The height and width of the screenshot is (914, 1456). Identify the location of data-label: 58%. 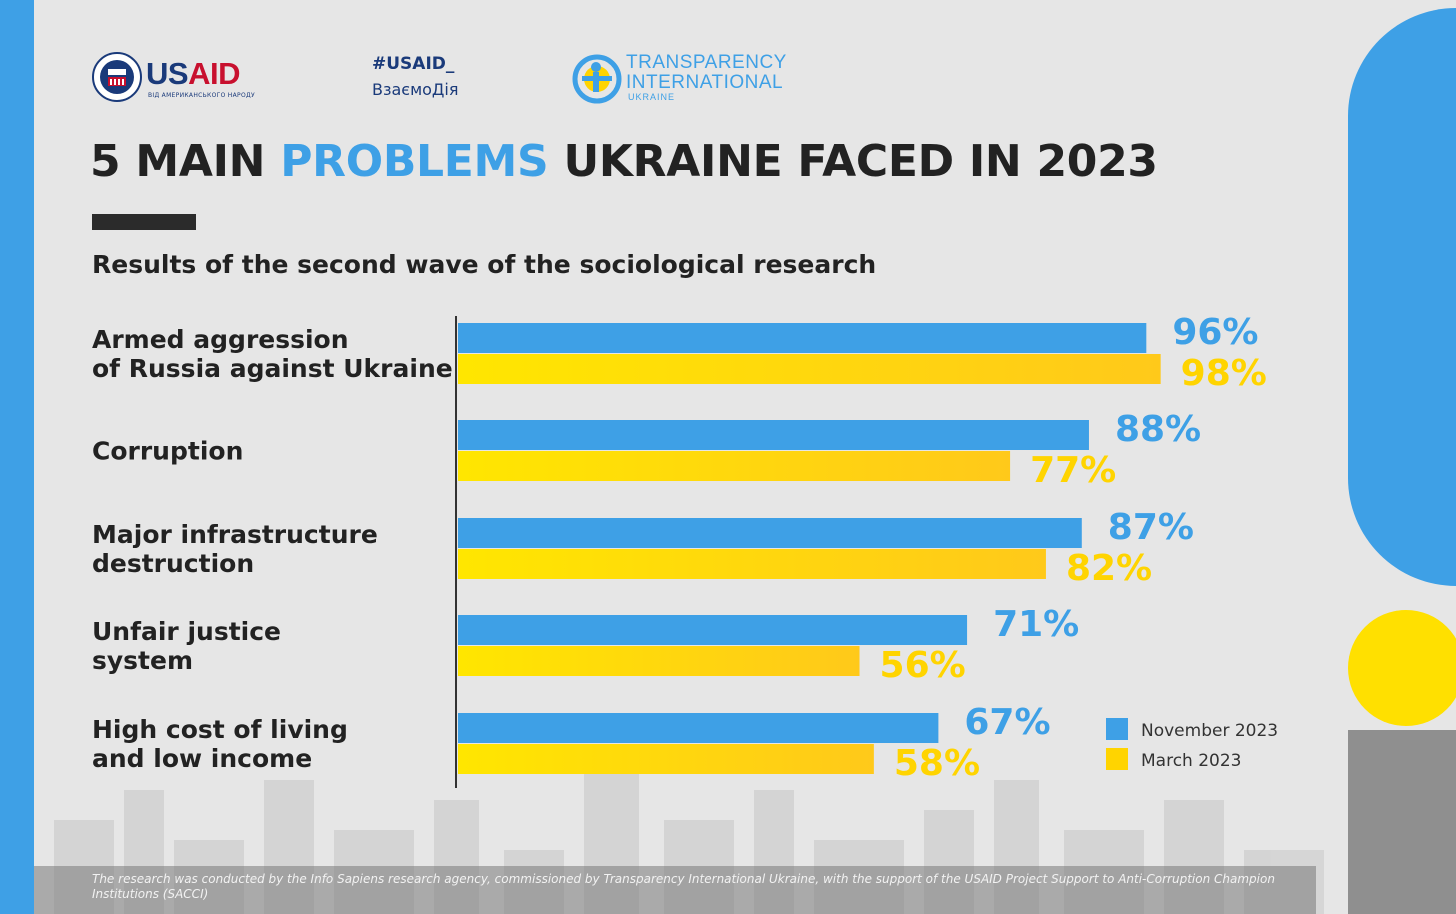
(937, 763).